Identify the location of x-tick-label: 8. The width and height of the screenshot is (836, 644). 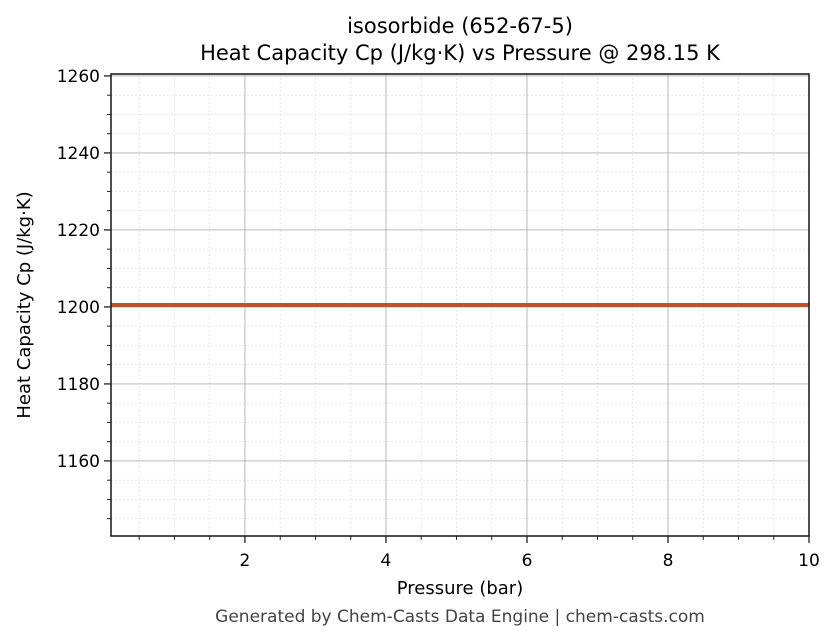
(668, 561).